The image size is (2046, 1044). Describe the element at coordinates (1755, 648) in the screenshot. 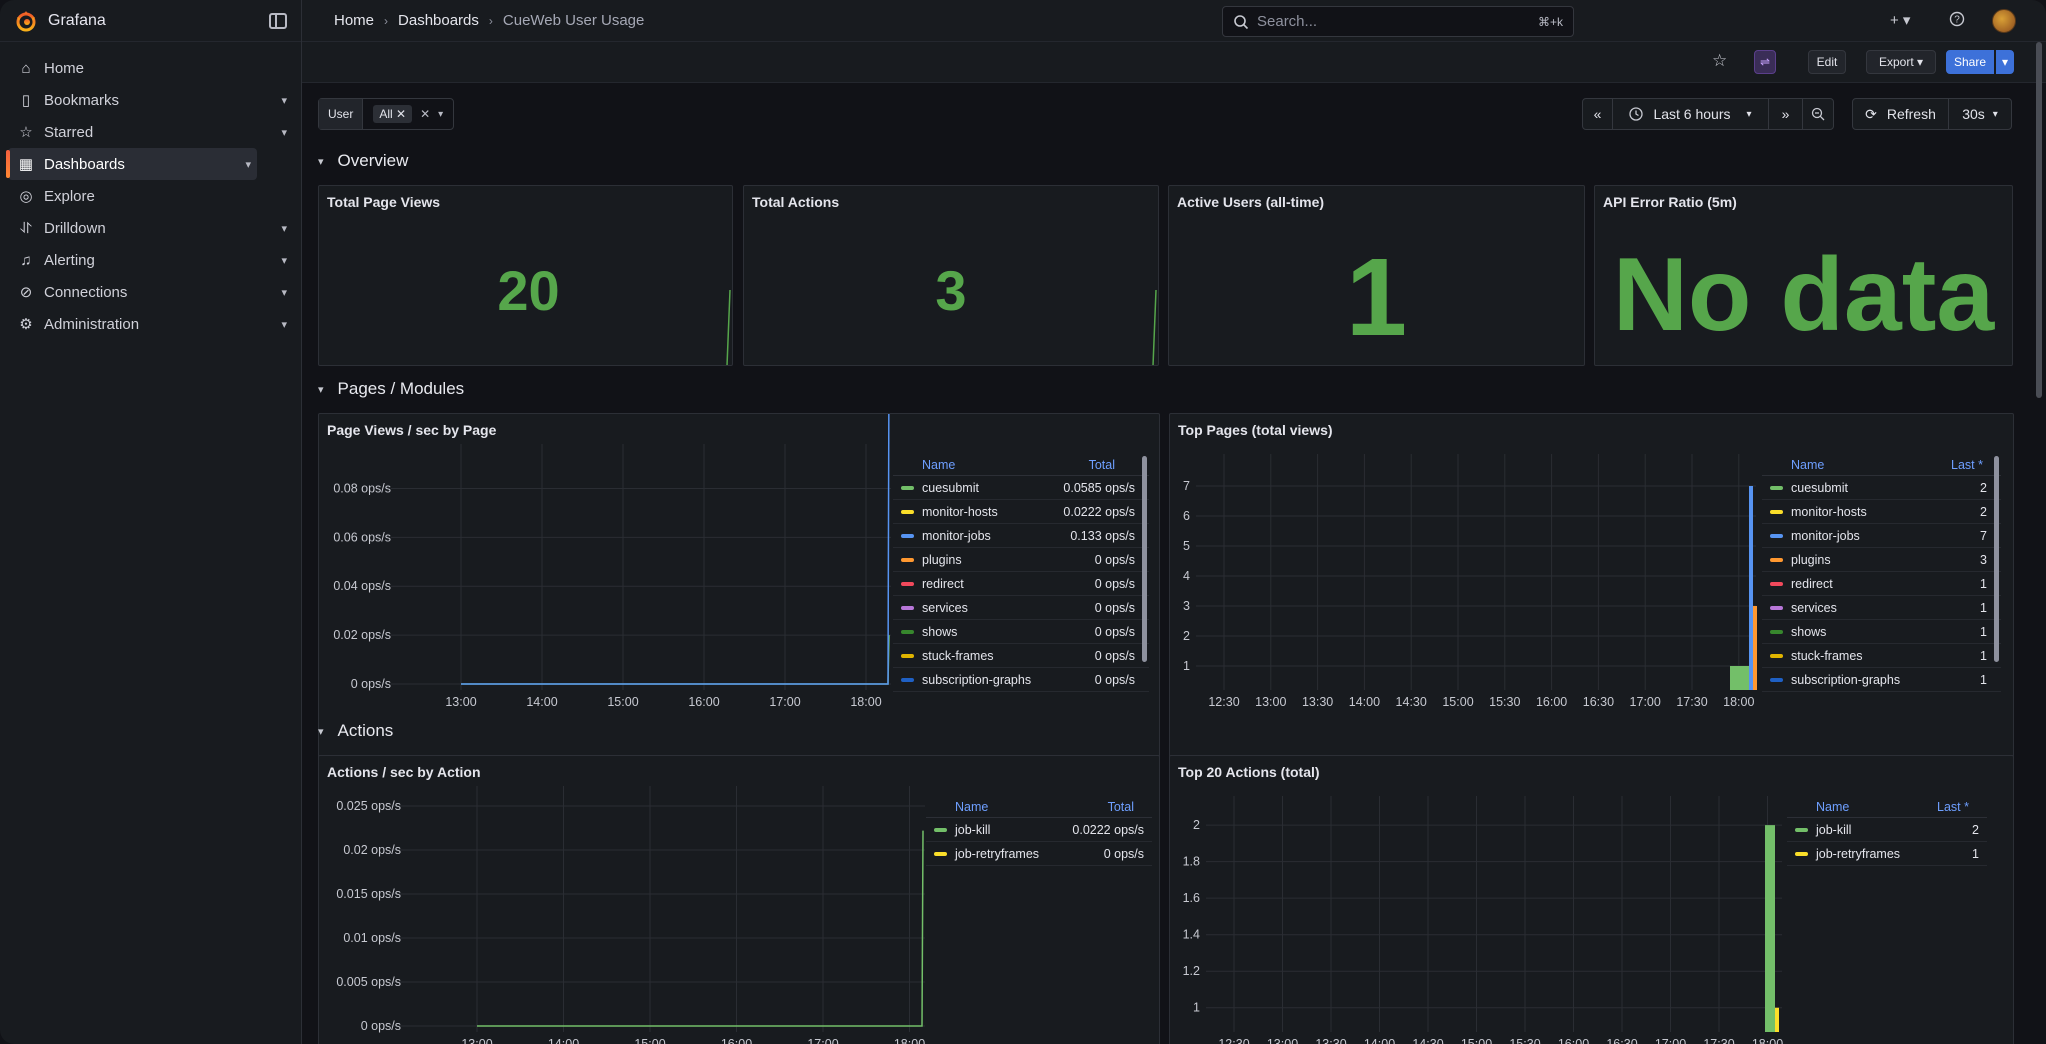

I see `bar-plugins` at that location.